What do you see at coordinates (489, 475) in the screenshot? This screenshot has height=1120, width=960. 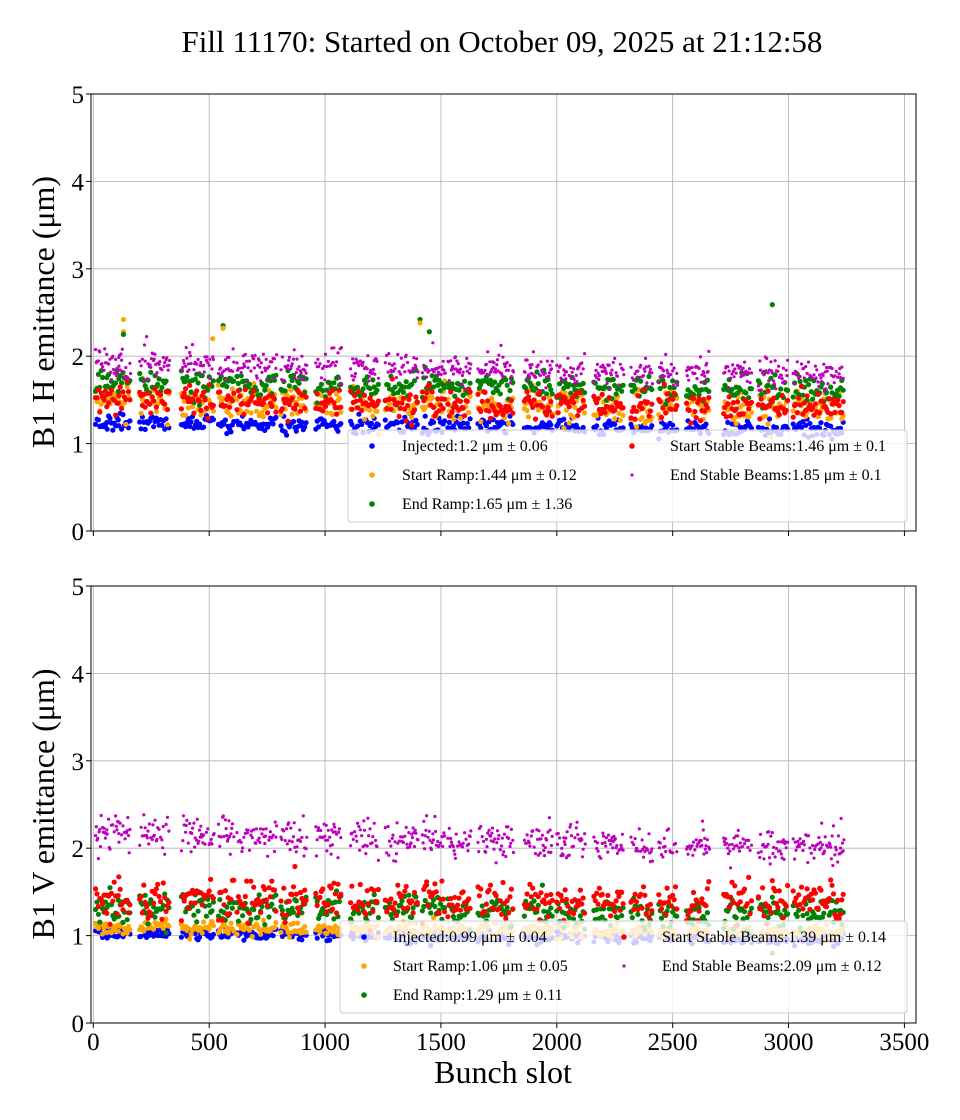 I see `legend-label: Start Ramp:1.44 μm ± 0.12` at bounding box center [489, 475].